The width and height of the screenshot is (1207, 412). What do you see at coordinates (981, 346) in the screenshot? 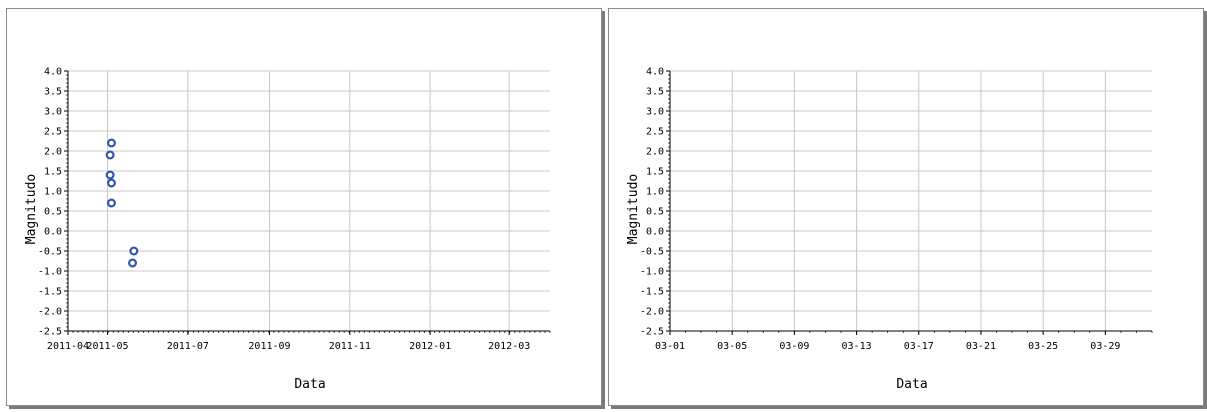
I see `x-tick-label: 03-21` at bounding box center [981, 346].